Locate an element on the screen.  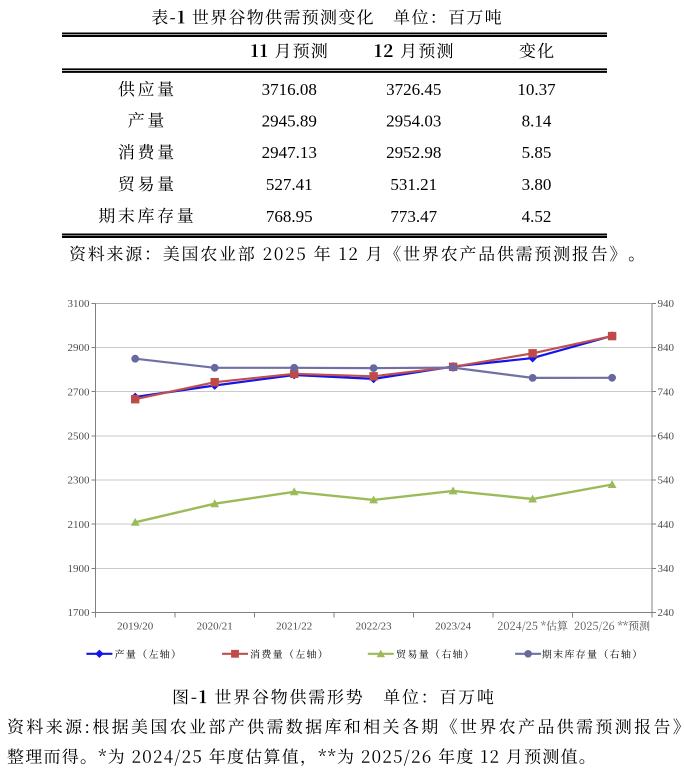
svg-text: 840 is located at coordinates (666, 348).